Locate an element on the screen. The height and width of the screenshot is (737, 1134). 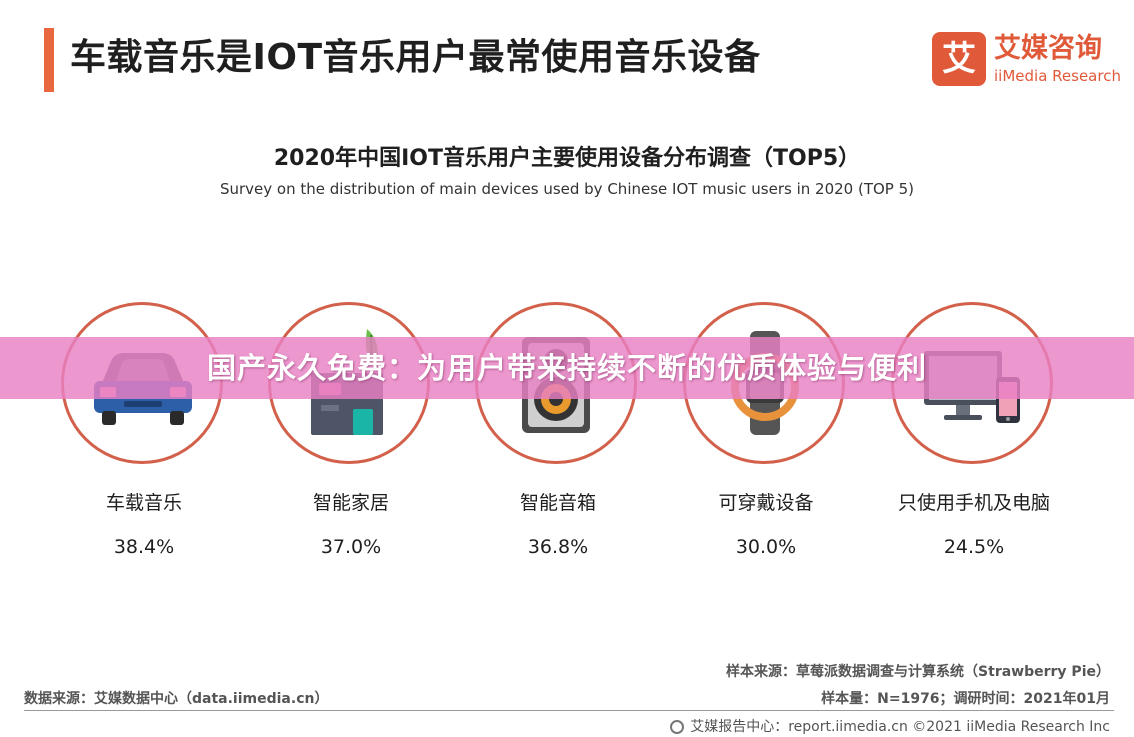
sample-info-note: 样本量：N=1976；调研时间：2021年01月 is located at coordinates (965, 699).